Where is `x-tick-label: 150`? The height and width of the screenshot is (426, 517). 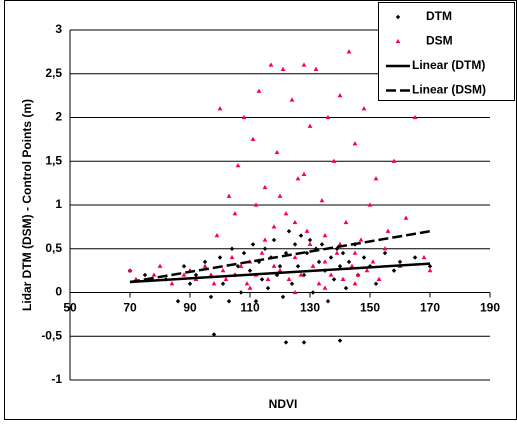 x-tick-label: 150 is located at coordinates (370, 308).